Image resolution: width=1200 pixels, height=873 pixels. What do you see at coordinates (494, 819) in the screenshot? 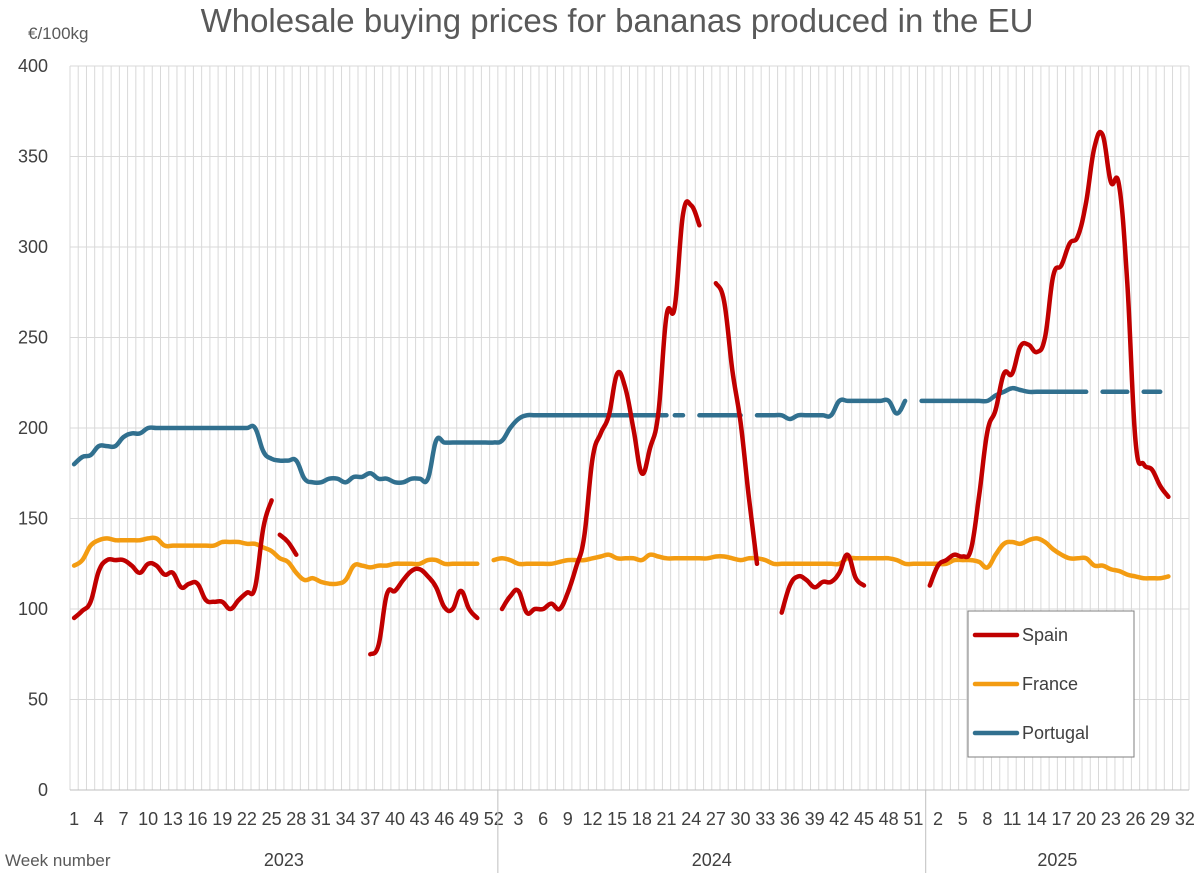
I see `x-tick-label: 52` at bounding box center [494, 819].